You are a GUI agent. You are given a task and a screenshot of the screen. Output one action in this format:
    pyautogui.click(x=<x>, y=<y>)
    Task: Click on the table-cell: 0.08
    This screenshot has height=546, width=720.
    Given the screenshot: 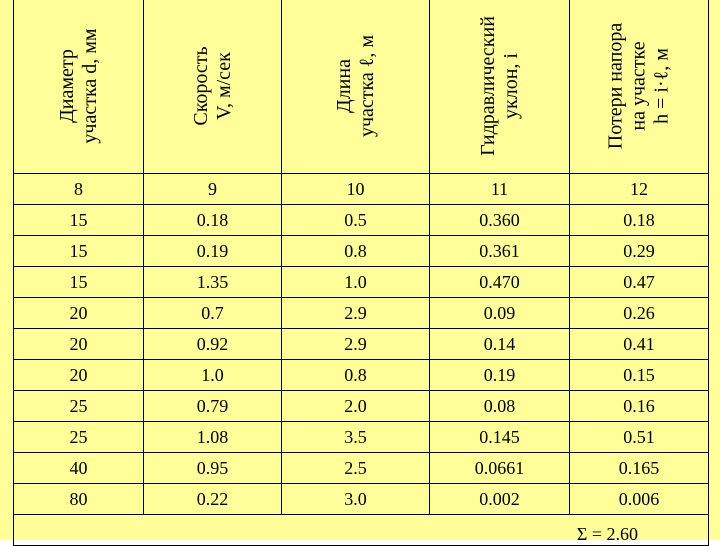 What is the action you would take?
    pyautogui.click(x=499, y=406)
    